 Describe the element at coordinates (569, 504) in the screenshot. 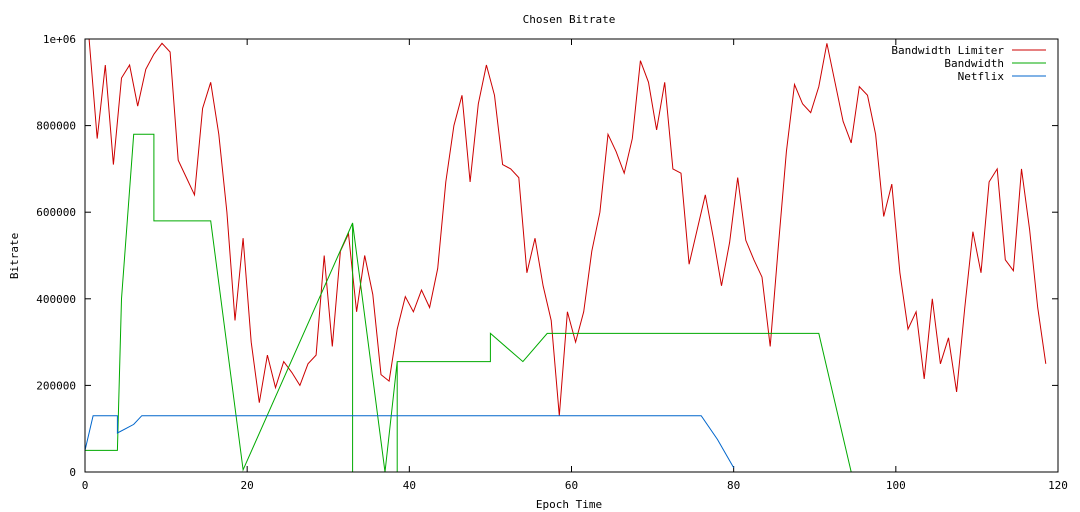

I see `x-axis-label: Epoch Time` at that location.